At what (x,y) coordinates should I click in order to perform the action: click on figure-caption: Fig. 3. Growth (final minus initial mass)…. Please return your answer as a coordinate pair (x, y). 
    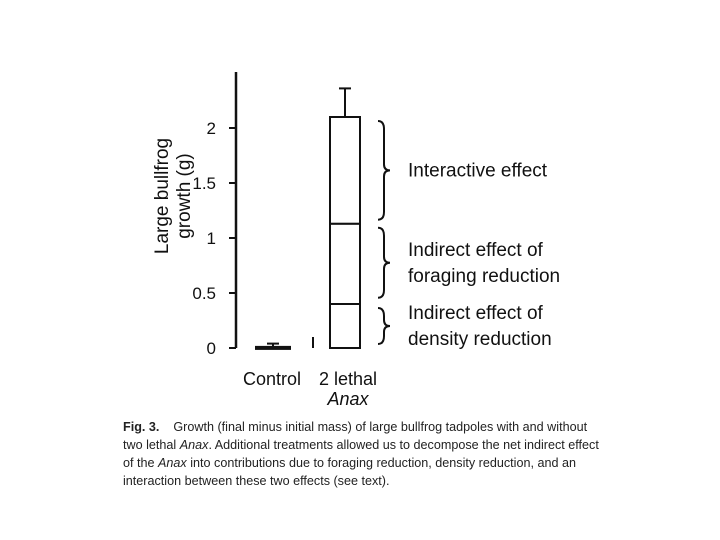
    Looking at the image, I should click on (363, 454).